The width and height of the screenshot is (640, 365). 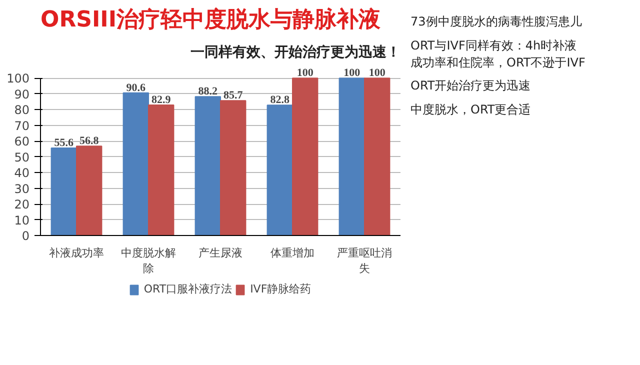 What do you see at coordinates (22, 141) in the screenshot?
I see `y-tick-label: 60` at bounding box center [22, 141].